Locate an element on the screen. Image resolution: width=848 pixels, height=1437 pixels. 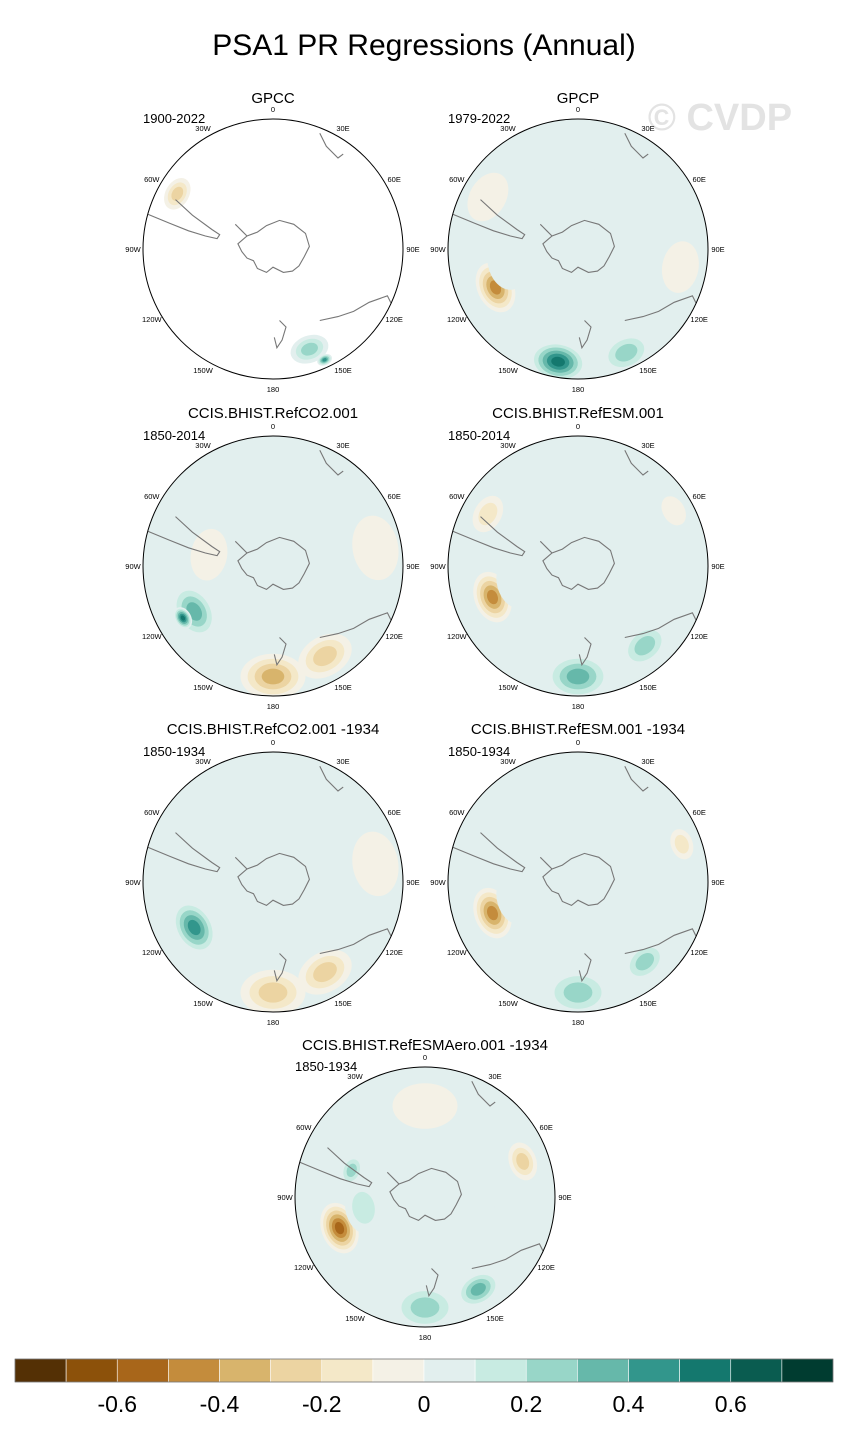
colorbar-frame is located at coordinates (424, 1370).